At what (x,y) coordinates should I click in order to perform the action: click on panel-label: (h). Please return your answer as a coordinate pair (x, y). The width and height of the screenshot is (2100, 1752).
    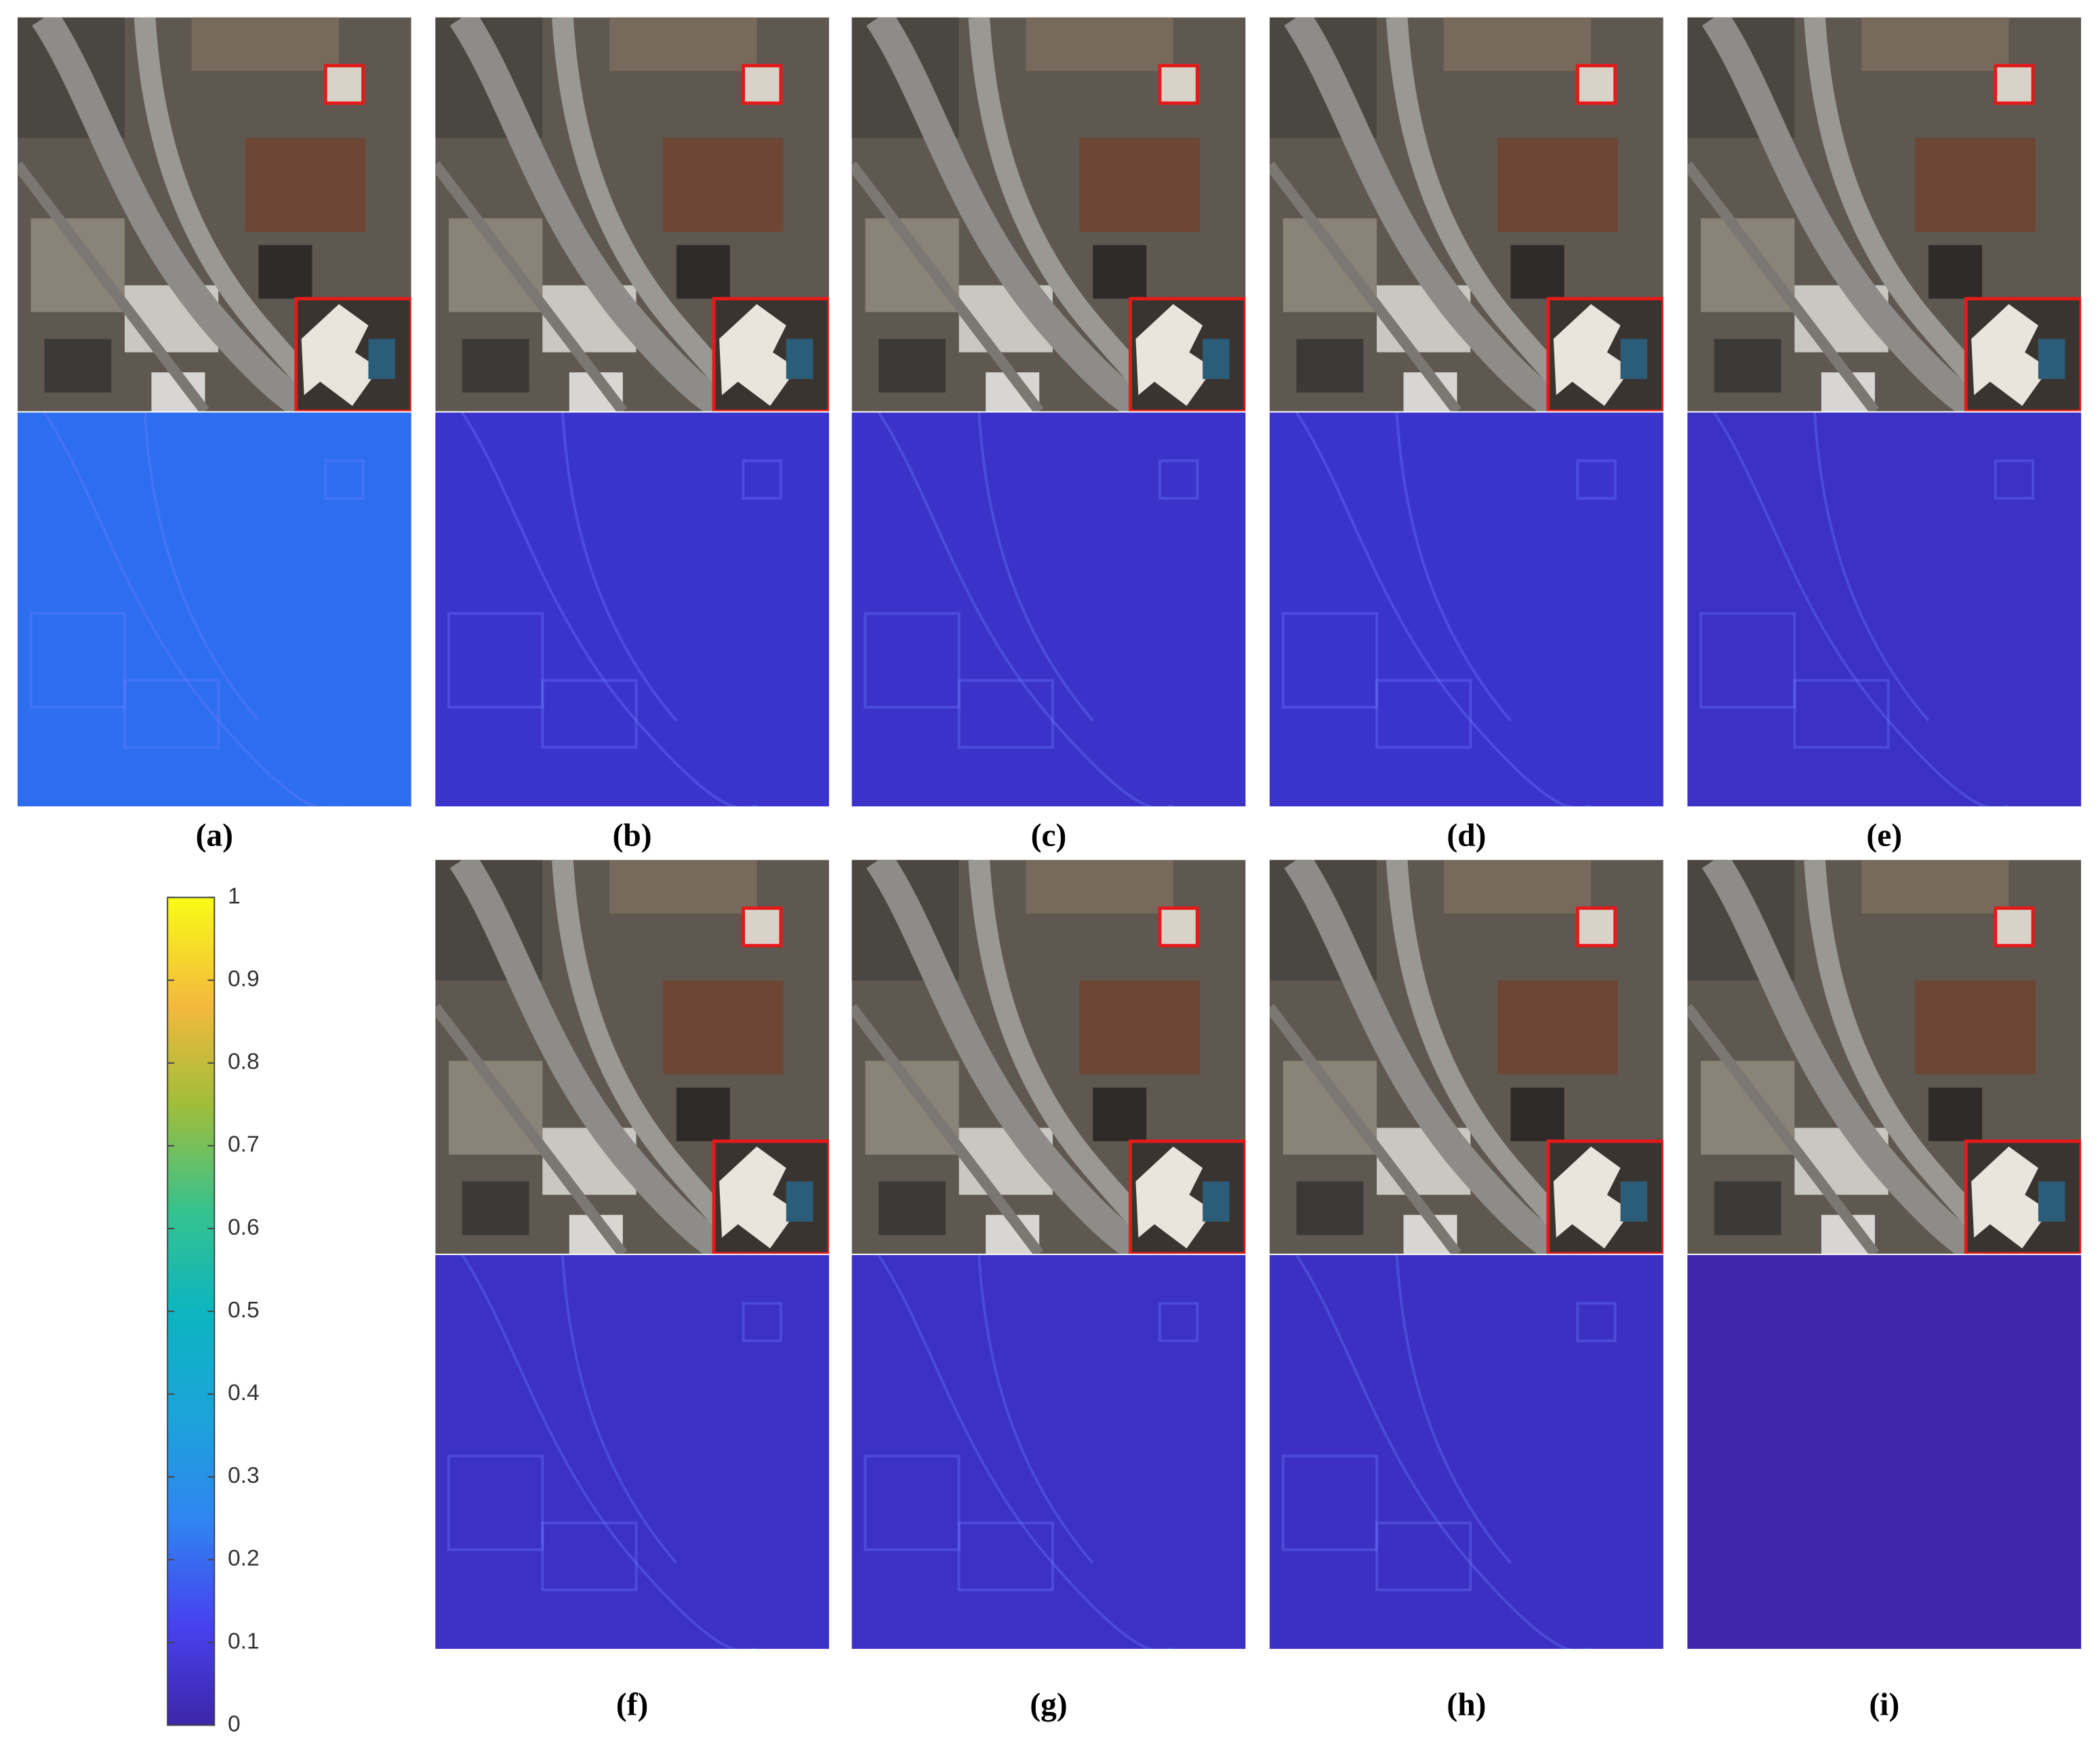
    Looking at the image, I should click on (1466, 1705).